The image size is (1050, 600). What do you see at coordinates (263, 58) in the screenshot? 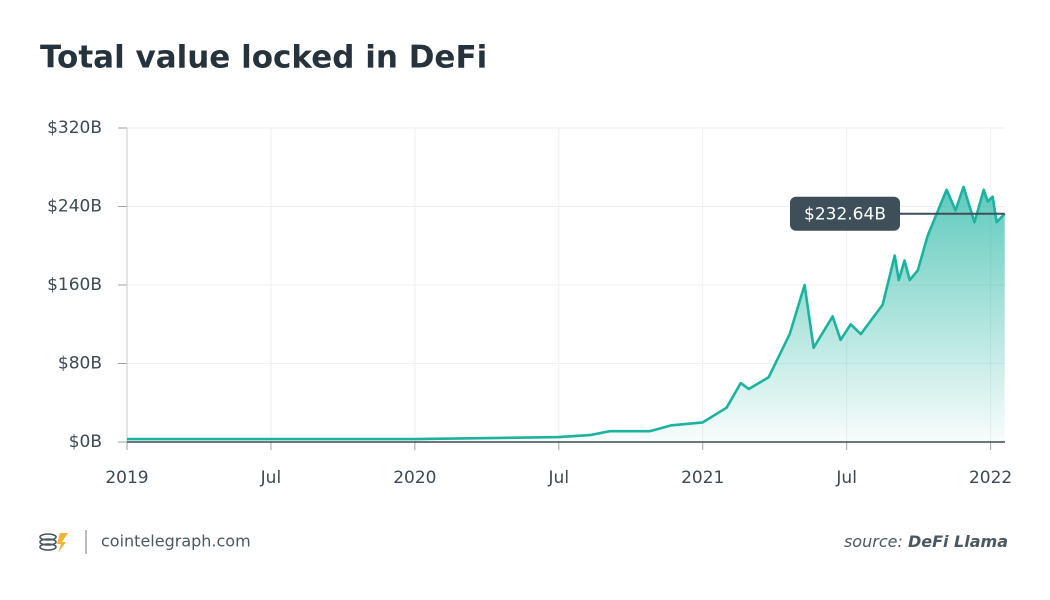
I see `chart-title: Total value locked in DeFi` at bounding box center [263, 58].